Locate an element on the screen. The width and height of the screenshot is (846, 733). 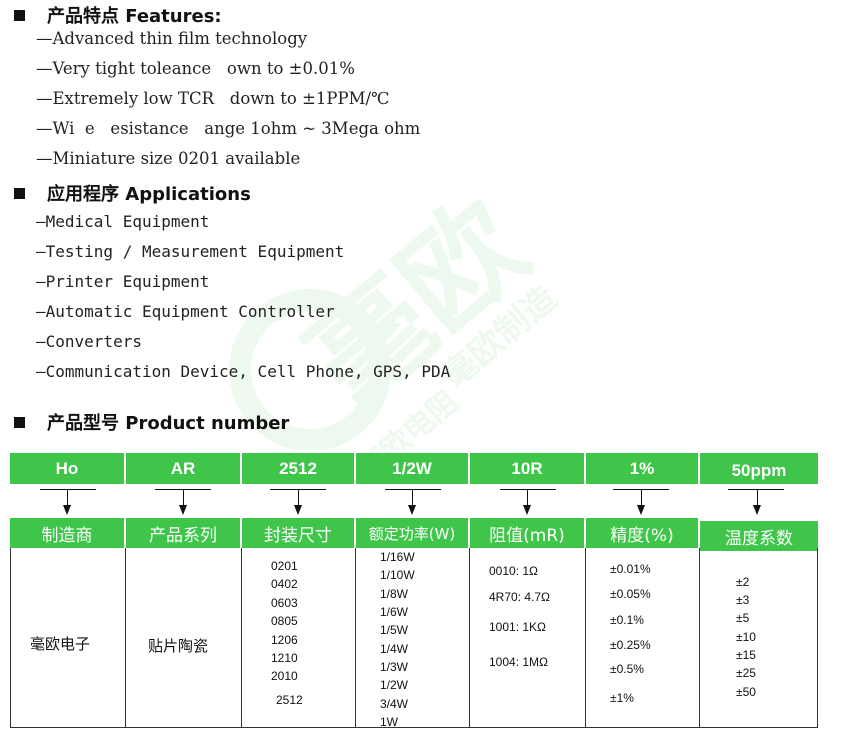
resistance-value: 4R70: 4.7Ω is located at coordinates (520, 597).